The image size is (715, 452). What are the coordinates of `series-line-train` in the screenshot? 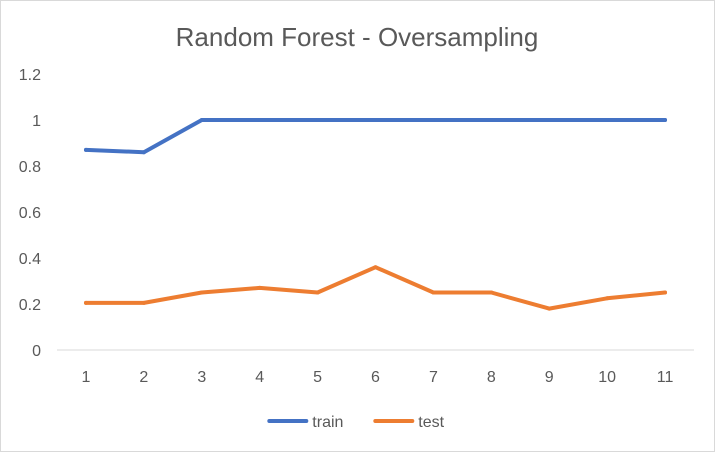 It's located at (375, 136).